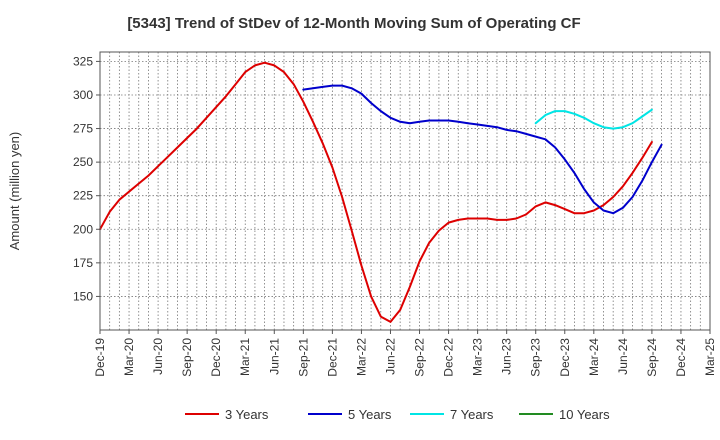 This screenshot has width=720, height=440. What do you see at coordinates (83, 162) in the screenshot?
I see `y-tick-label: 250` at bounding box center [83, 162].